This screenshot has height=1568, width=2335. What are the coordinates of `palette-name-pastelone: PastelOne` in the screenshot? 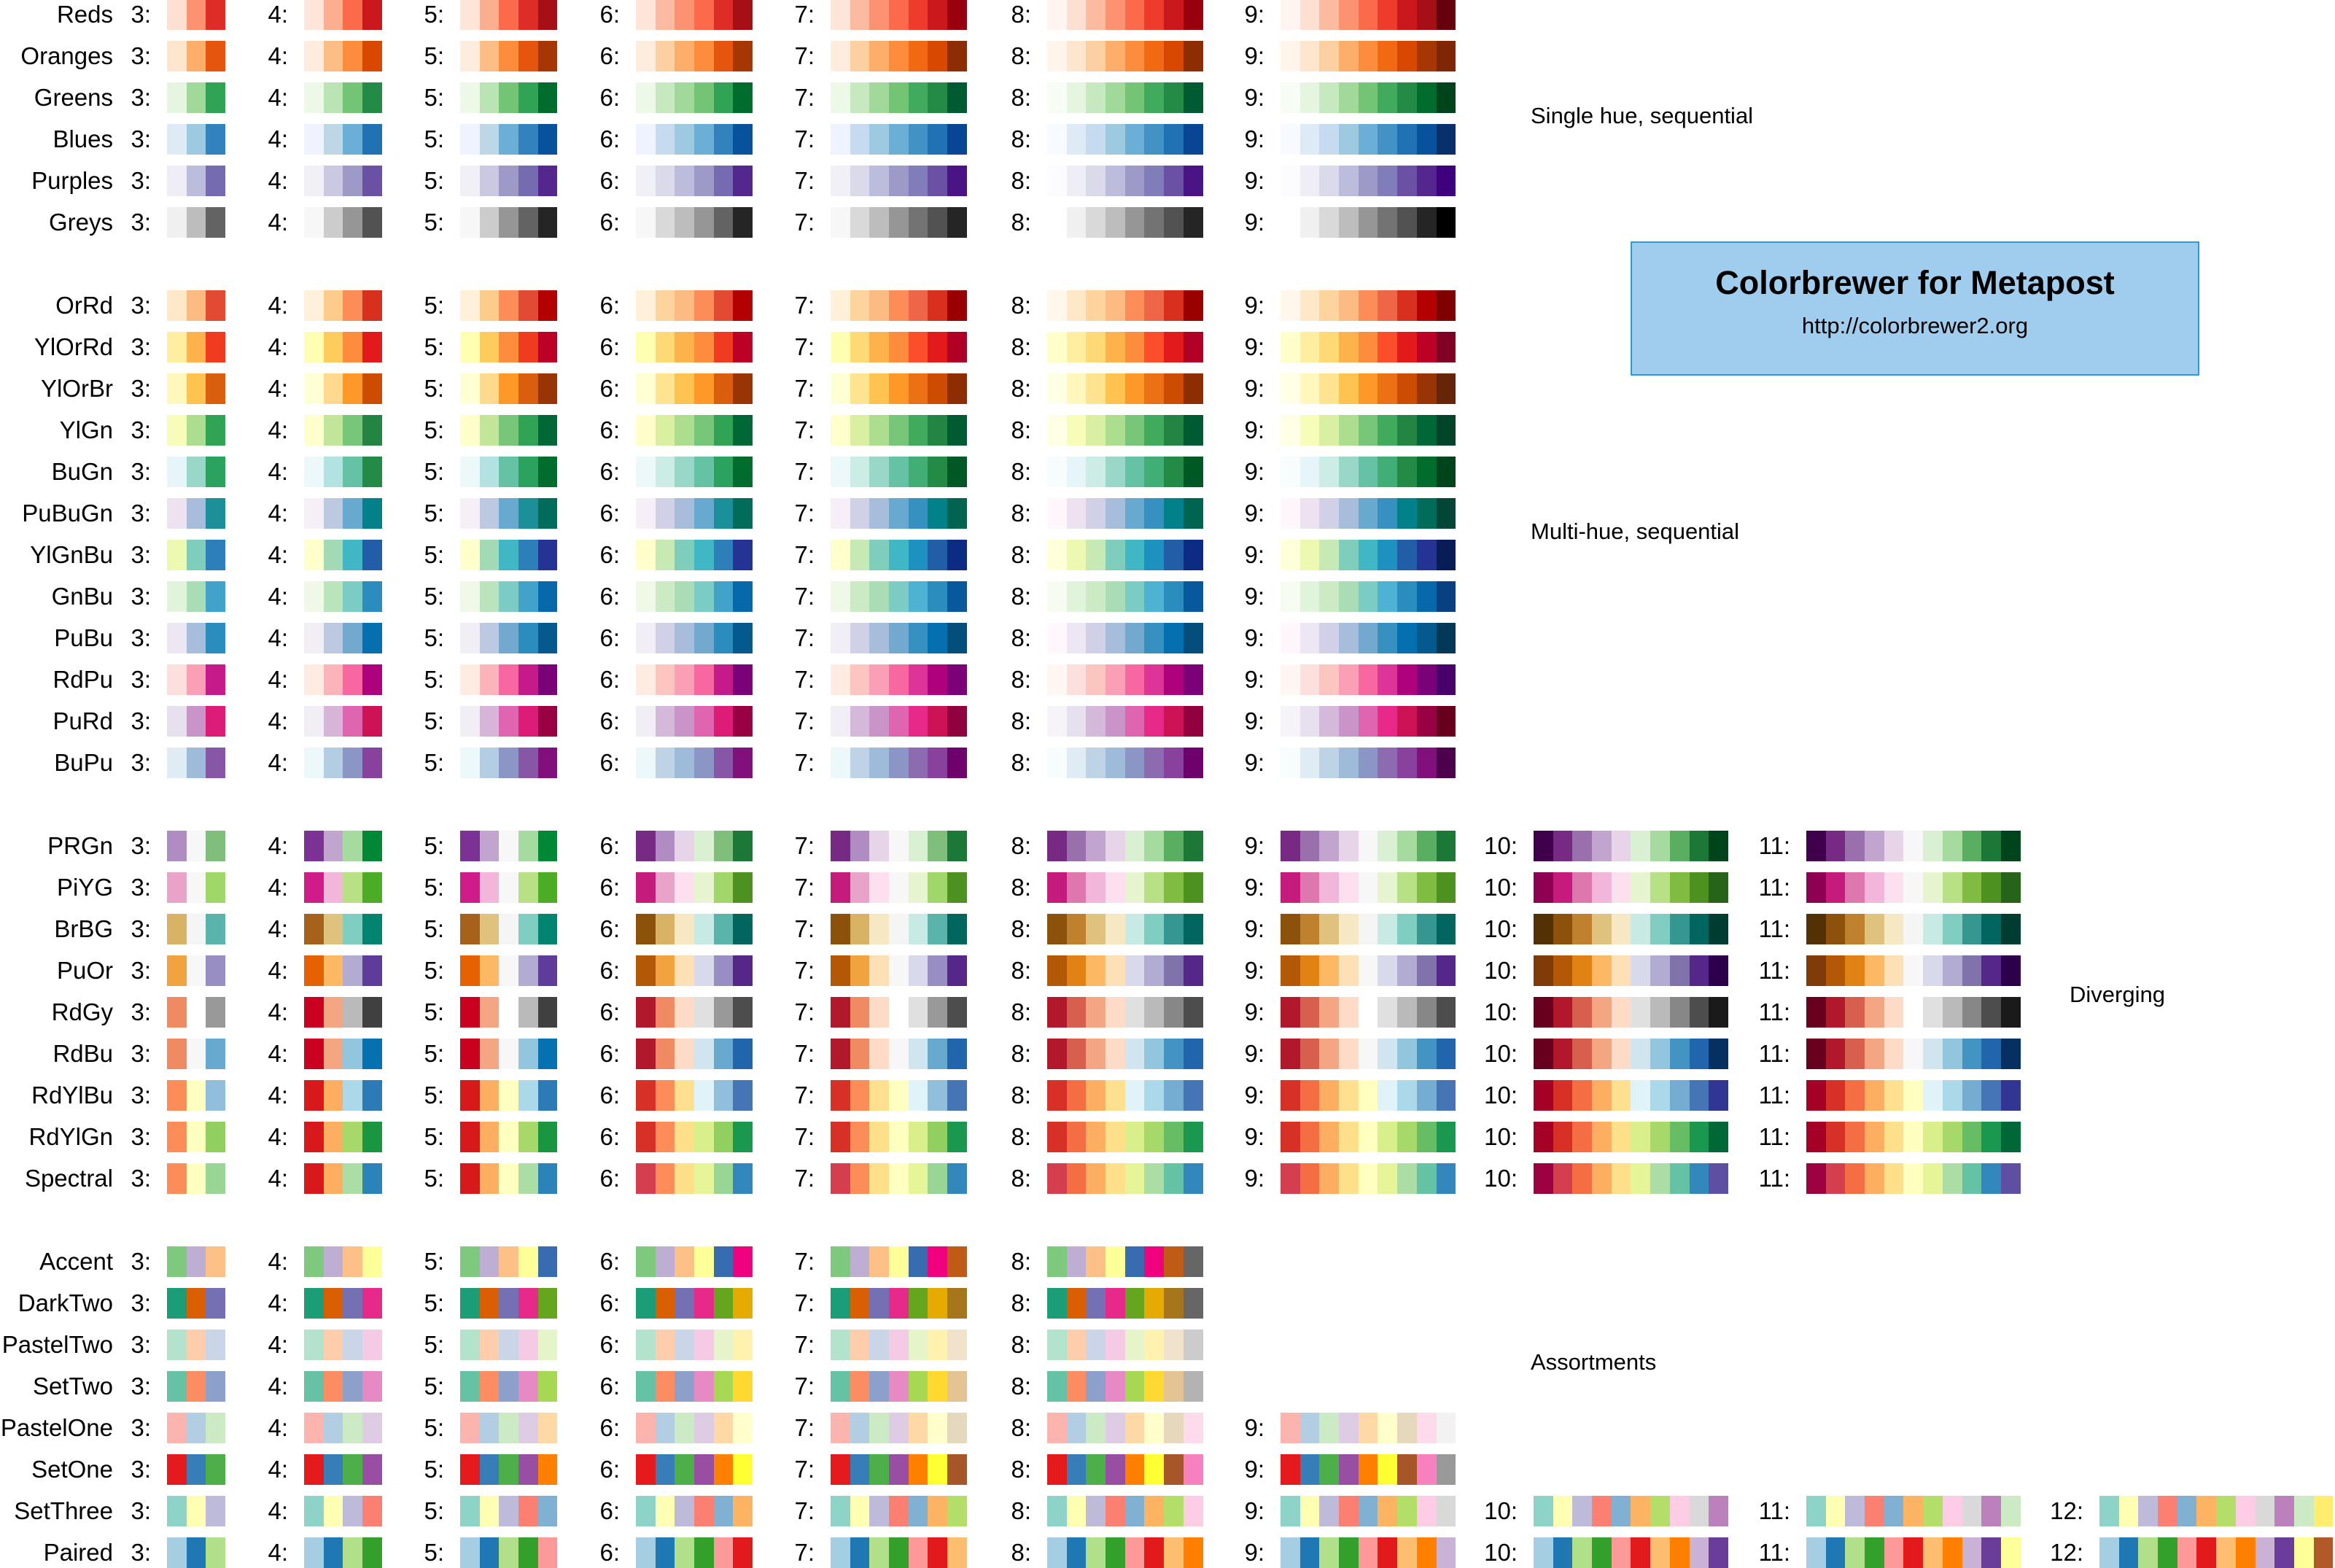 It's located at (56, 1427).